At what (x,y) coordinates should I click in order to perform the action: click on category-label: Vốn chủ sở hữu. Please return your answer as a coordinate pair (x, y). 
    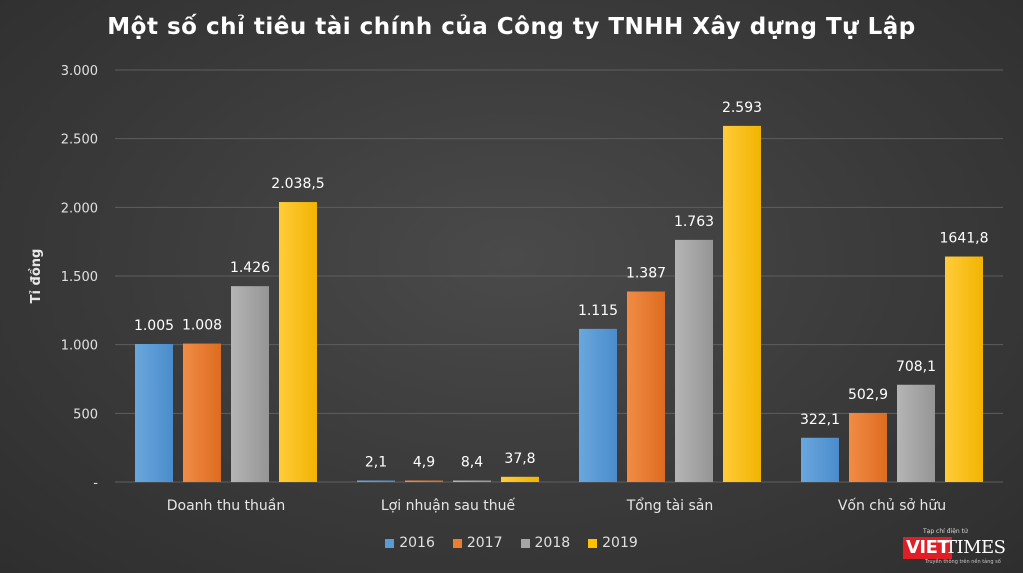
    Looking at the image, I should click on (892, 505).